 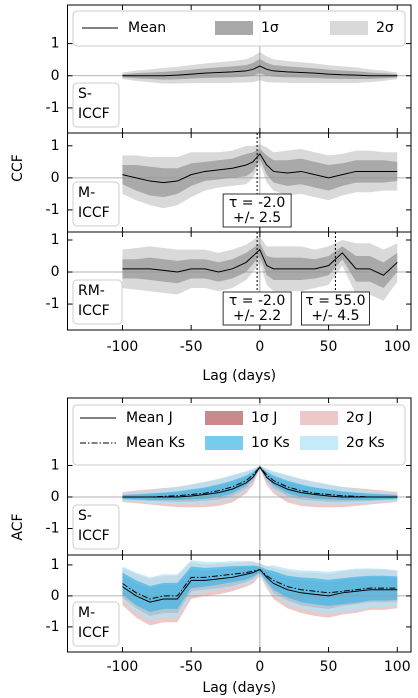 I want to click on annotation-text: τ = 55.0, so click(x=335, y=301).